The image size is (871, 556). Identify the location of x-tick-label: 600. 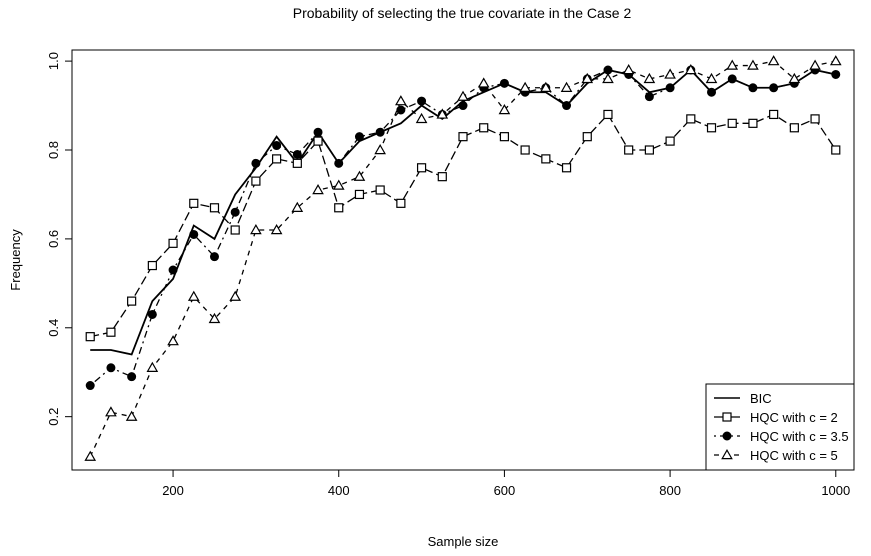
(505, 490).